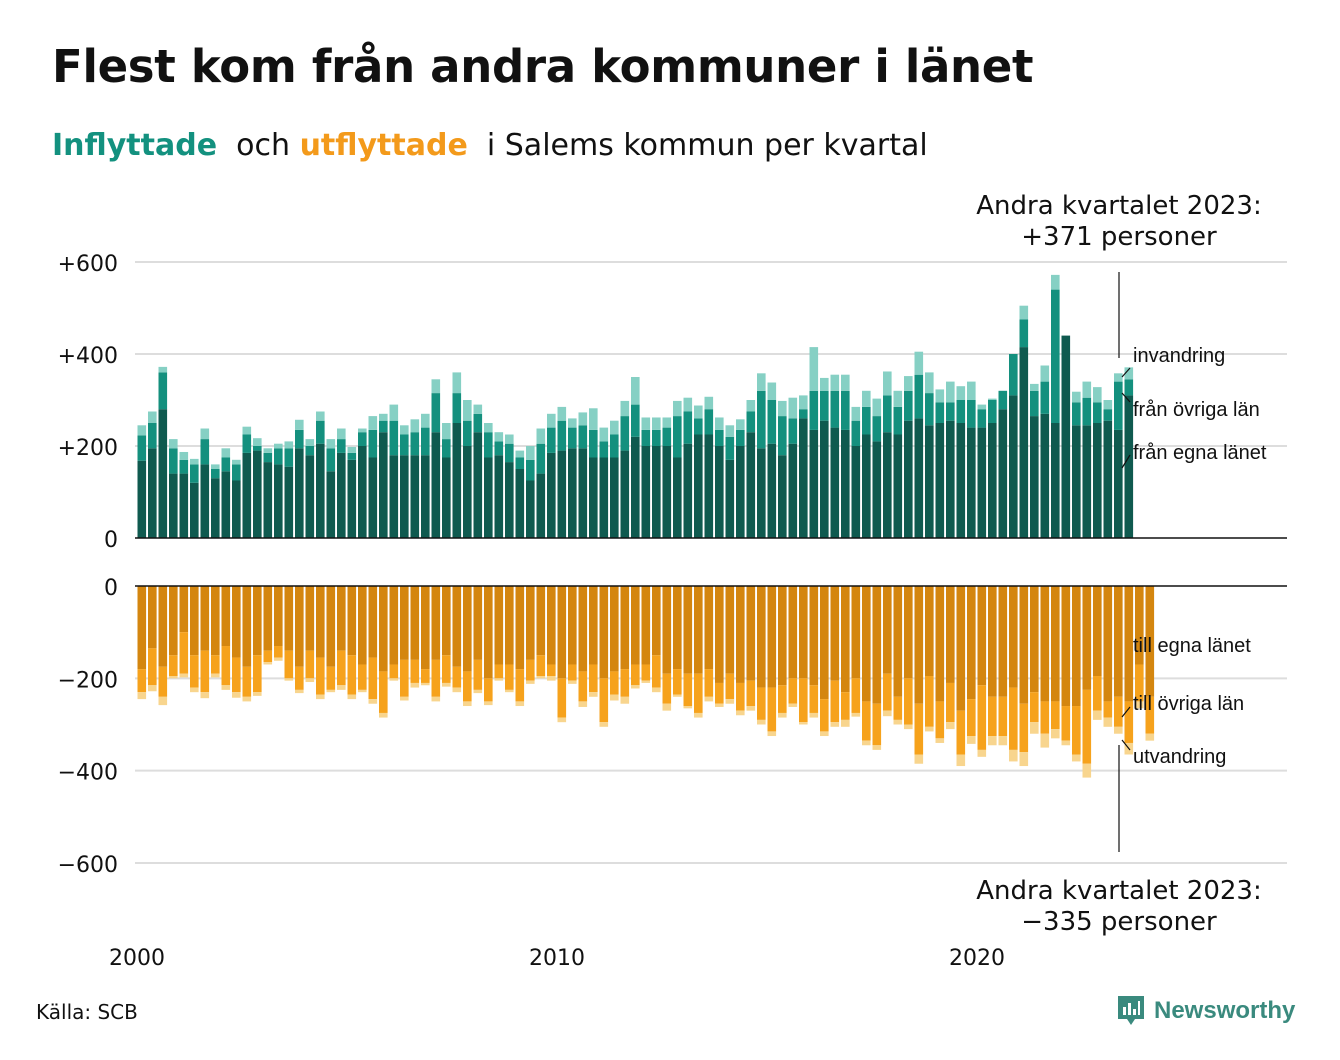  What do you see at coordinates (1126, 372) in the screenshot?
I see `series-label-leader` at bounding box center [1126, 372].